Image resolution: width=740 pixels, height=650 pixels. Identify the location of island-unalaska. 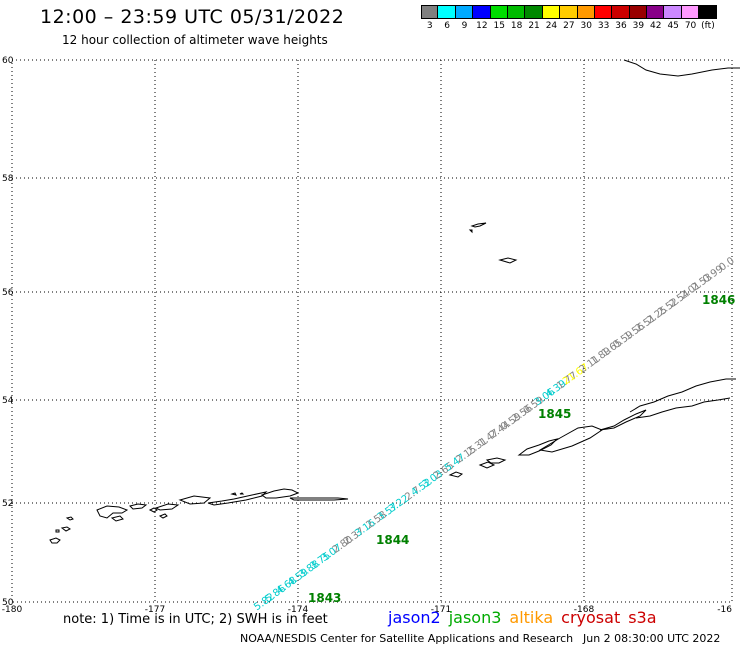
(571, 439).